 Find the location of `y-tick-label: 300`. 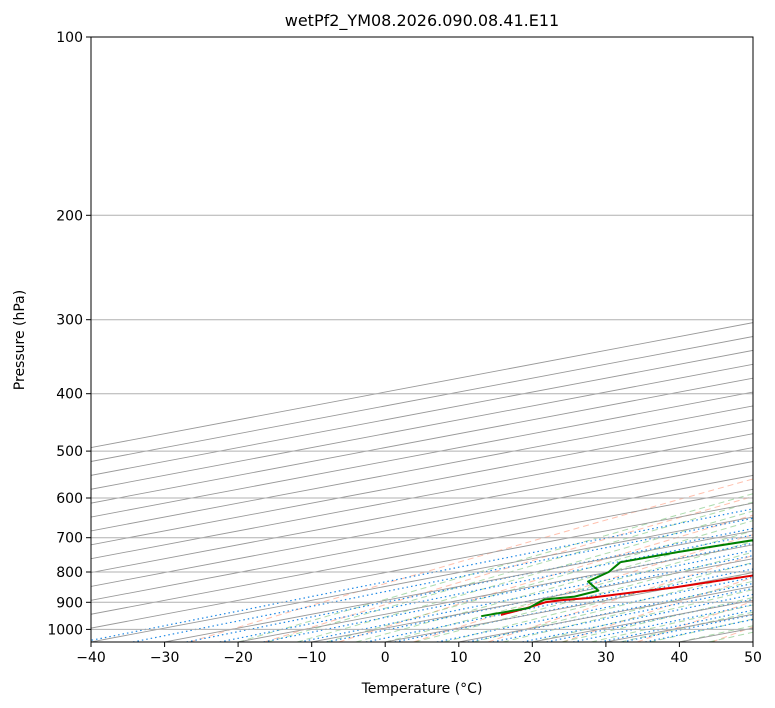

y-tick-label: 300 is located at coordinates (69, 321).